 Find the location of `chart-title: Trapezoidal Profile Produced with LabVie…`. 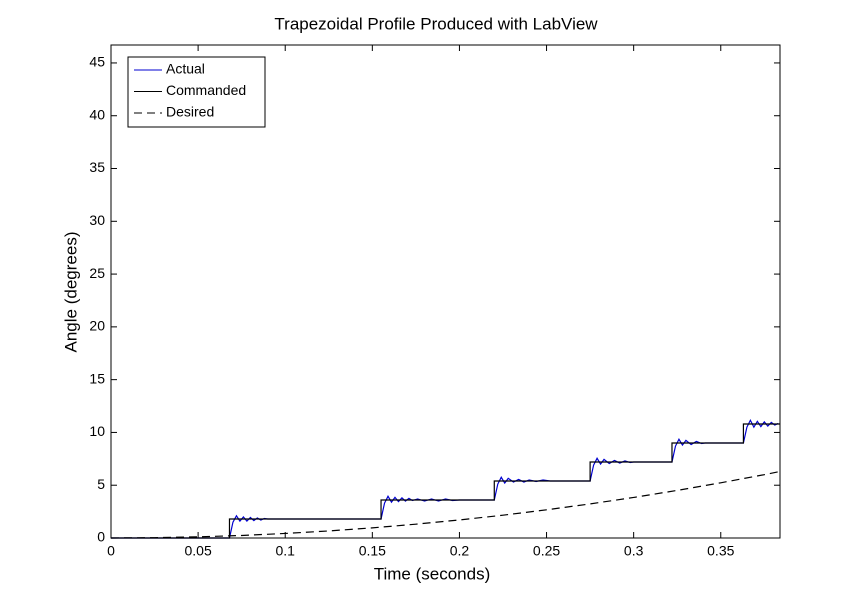

chart-title: Trapezoidal Profile Produced with LabVie… is located at coordinates (436, 23).